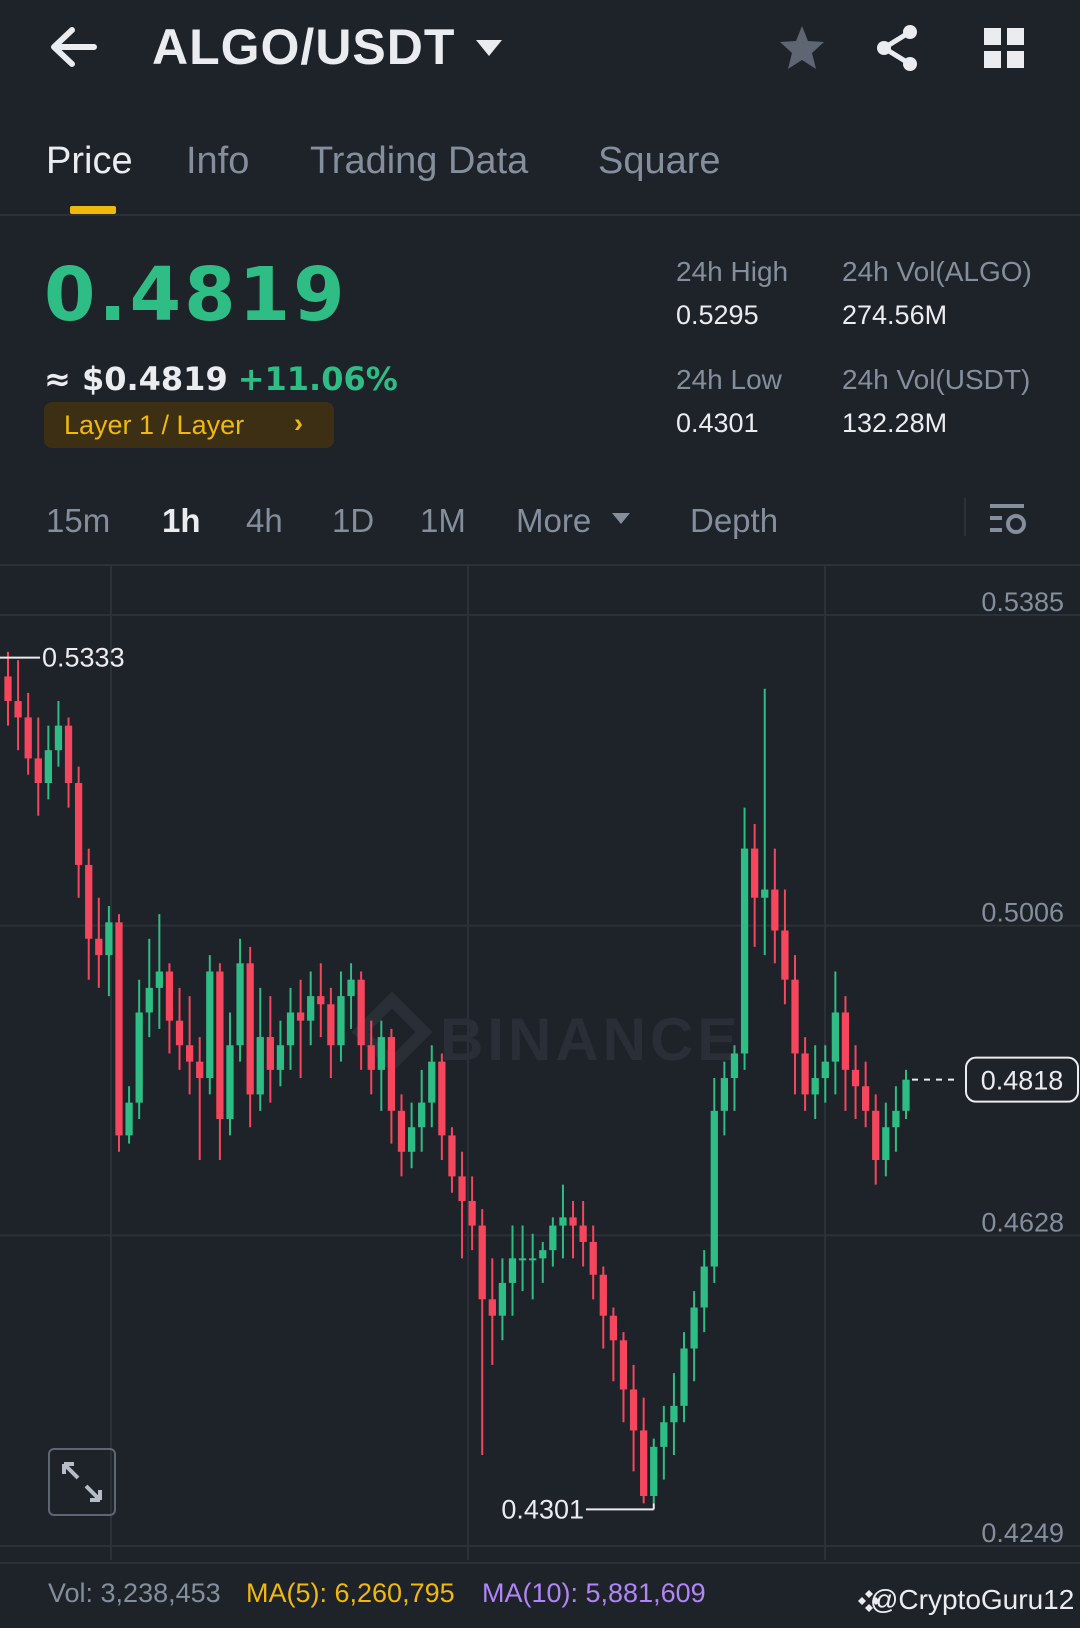 Image resolution: width=1080 pixels, height=1628 pixels. I want to click on y-axis-tick-label: 0.4249, so click(1022, 1533).